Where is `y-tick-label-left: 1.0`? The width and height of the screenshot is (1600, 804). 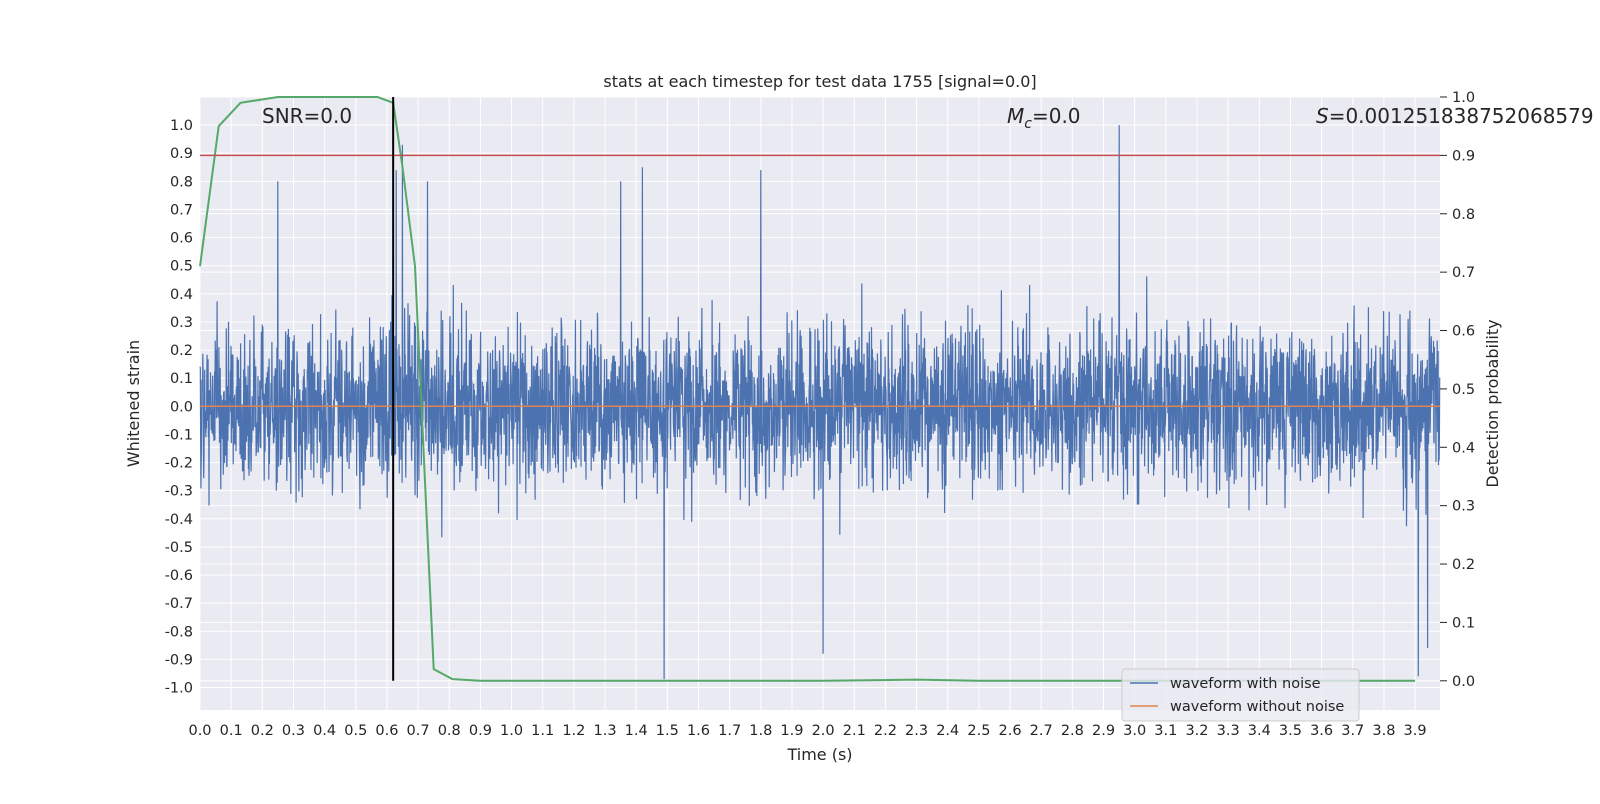
y-tick-label-left: 1.0 is located at coordinates (181, 126).